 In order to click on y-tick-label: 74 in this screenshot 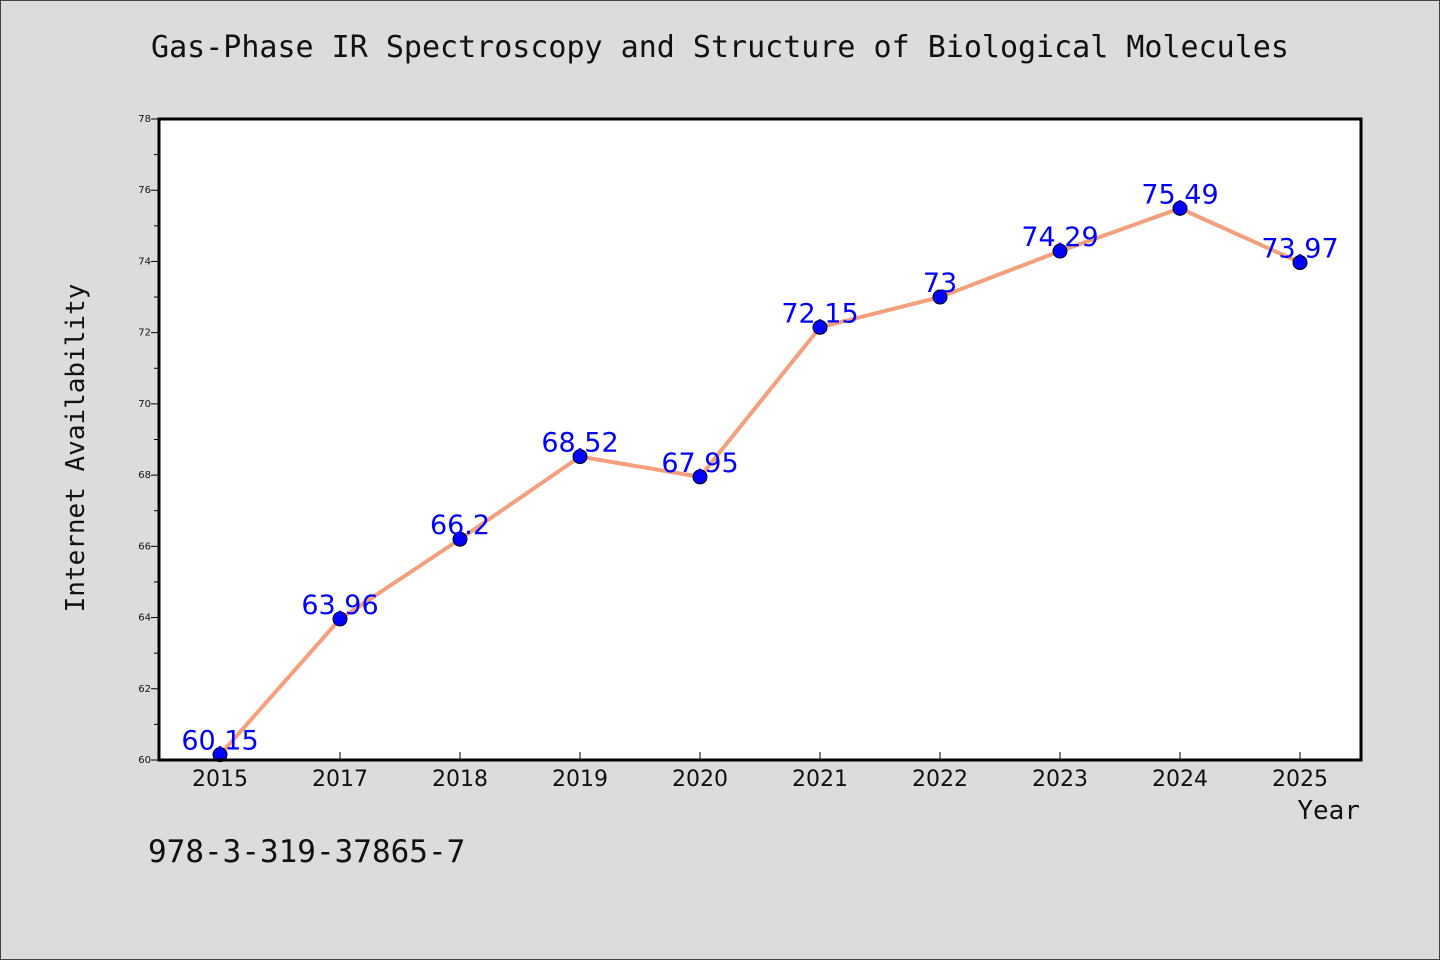, I will do `click(144, 261)`.